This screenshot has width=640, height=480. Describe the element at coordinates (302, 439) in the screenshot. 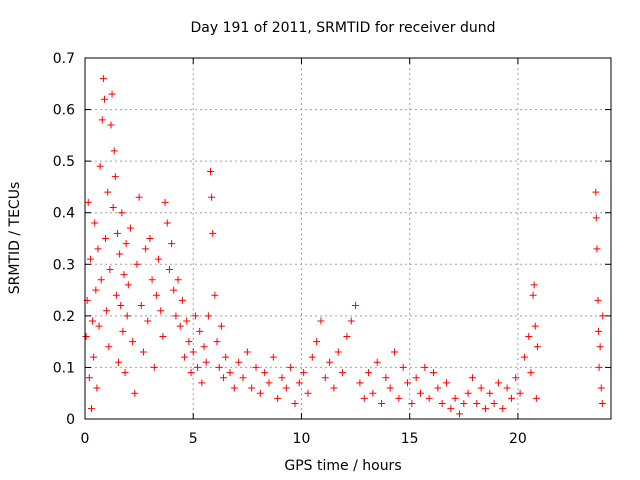

I see `x-tick-label: 10` at that location.